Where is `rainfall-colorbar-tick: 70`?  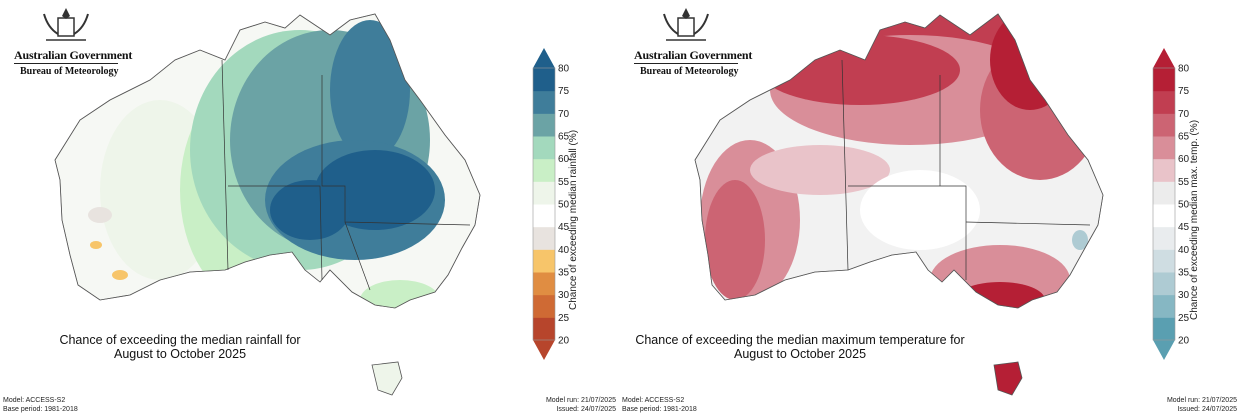 rainfall-colorbar-tick: 70 is located at coordinates (564, 114).